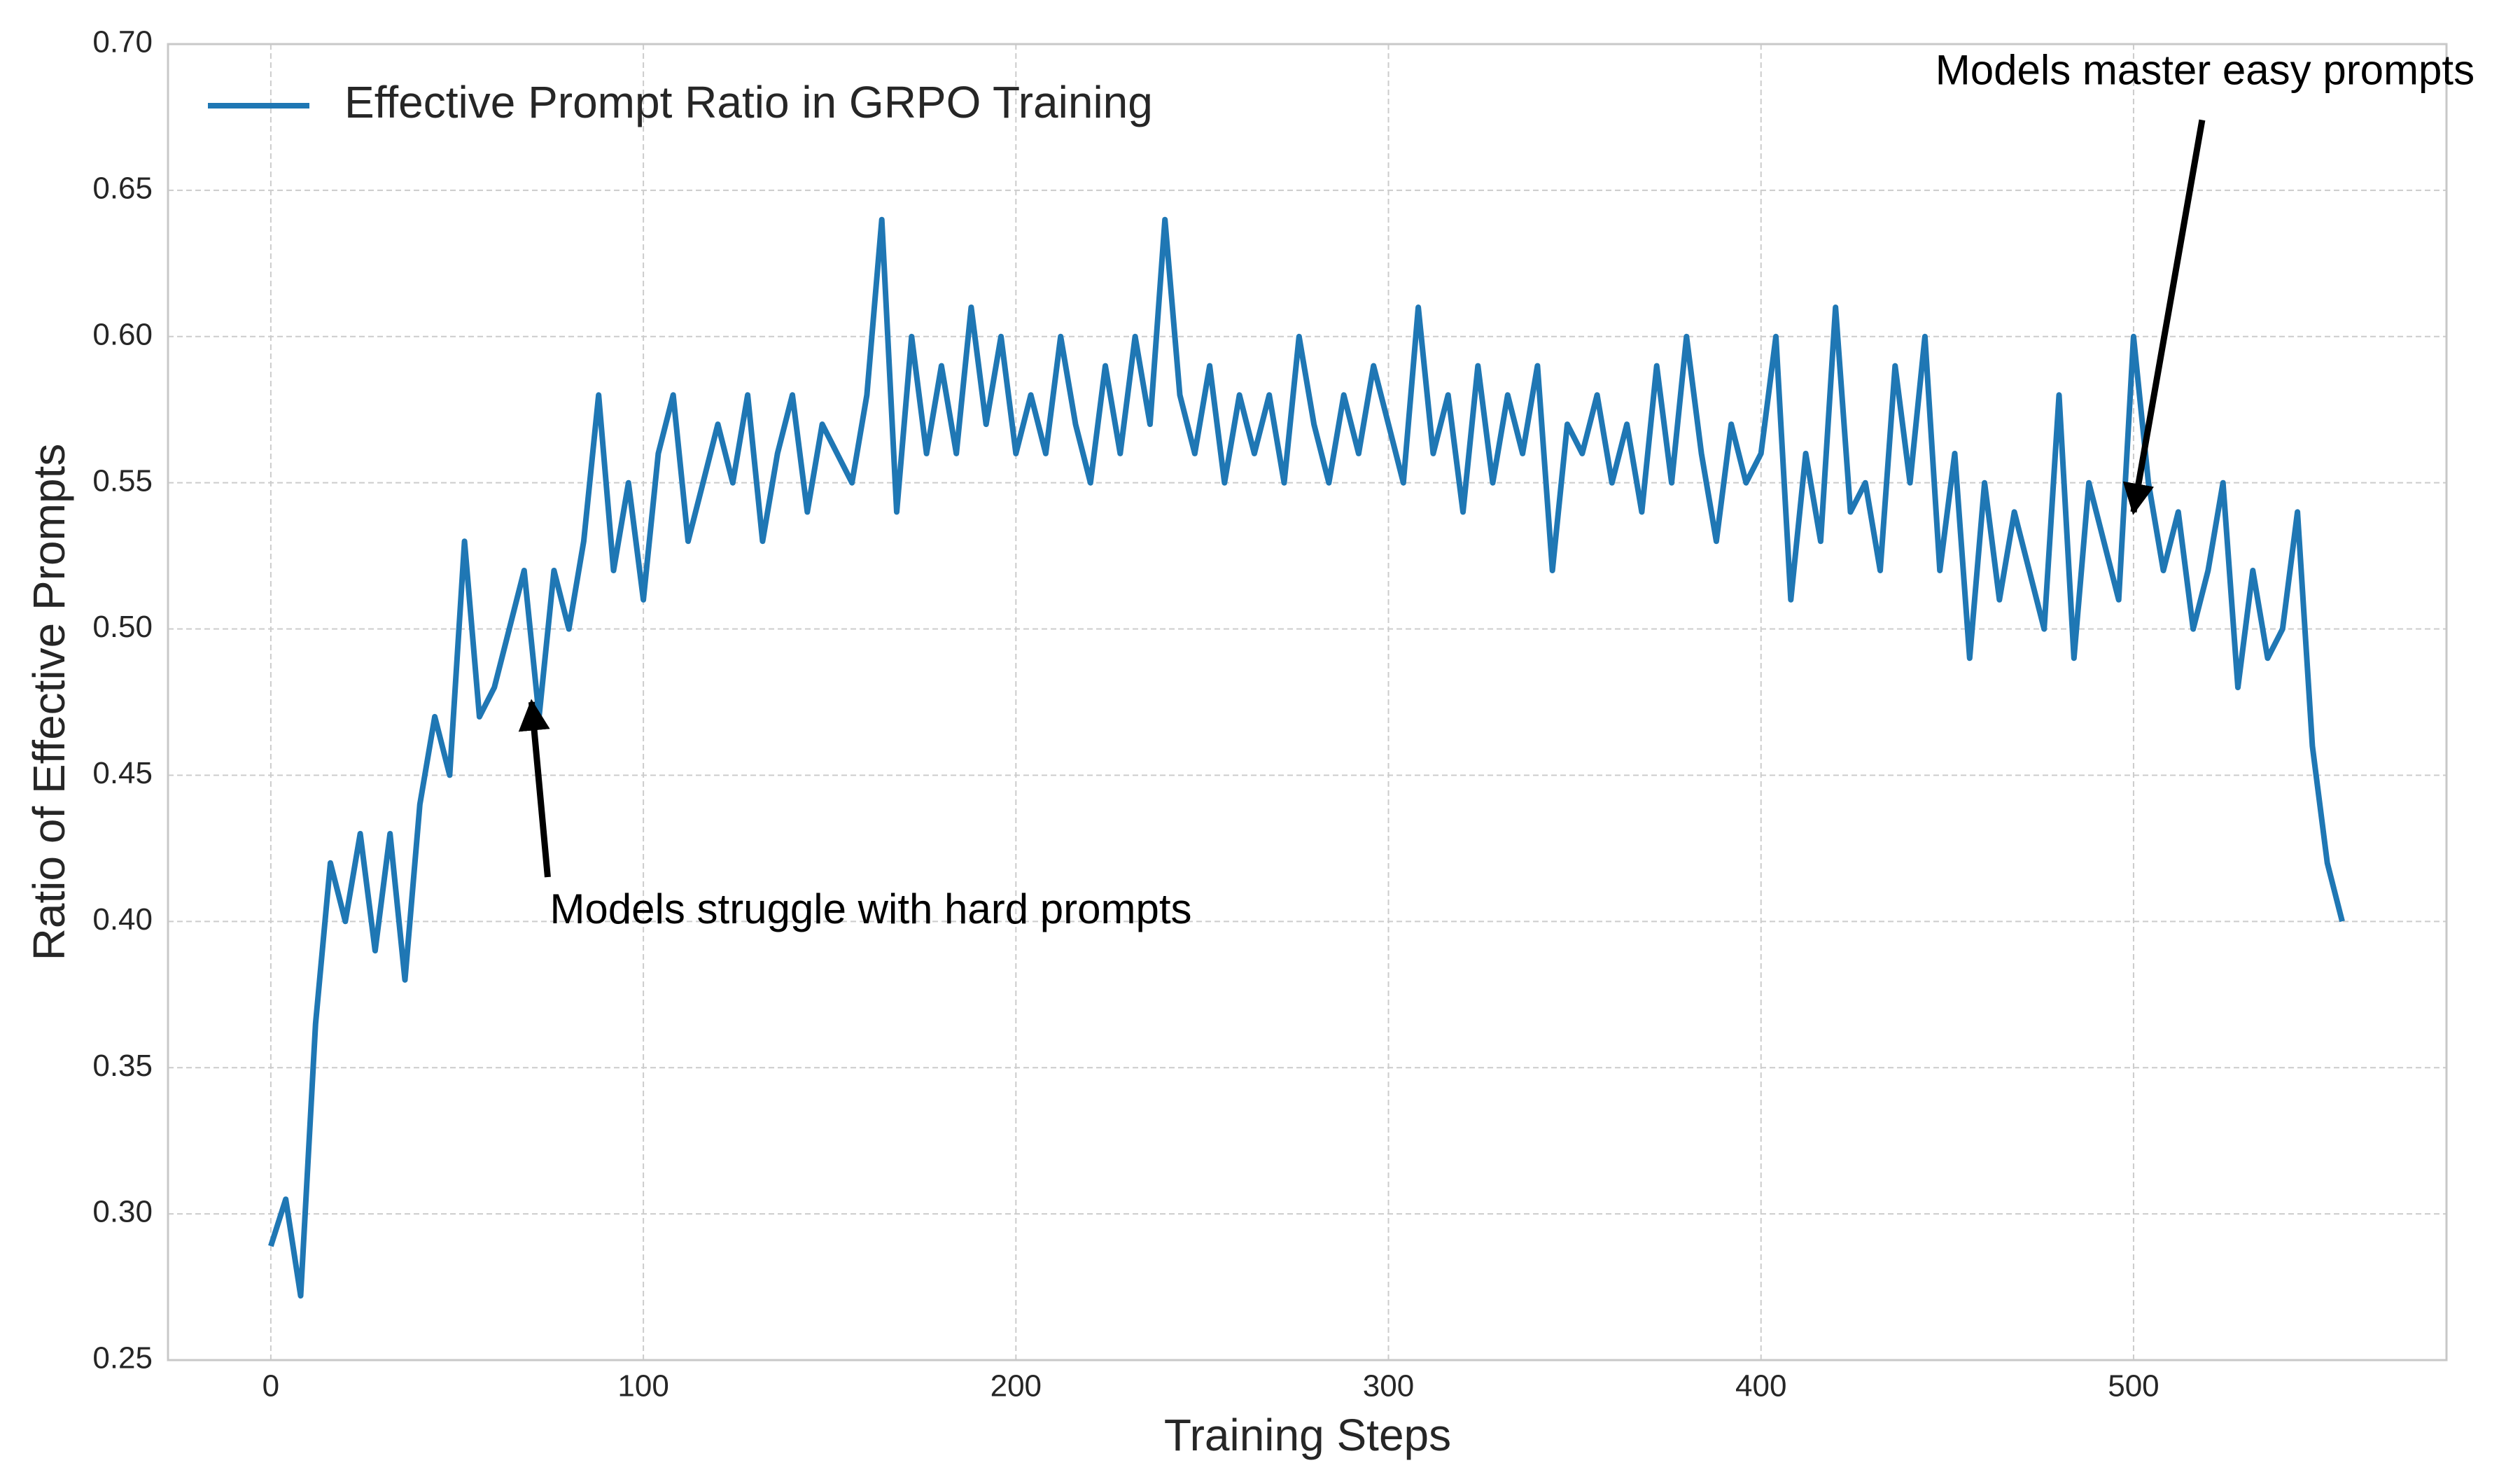 The image size is (2520, 1470). What do you see at coordinates (122, 189) in the screenshot?
I see `y-tick-label: 0.65` at bounding box center [122, 189].